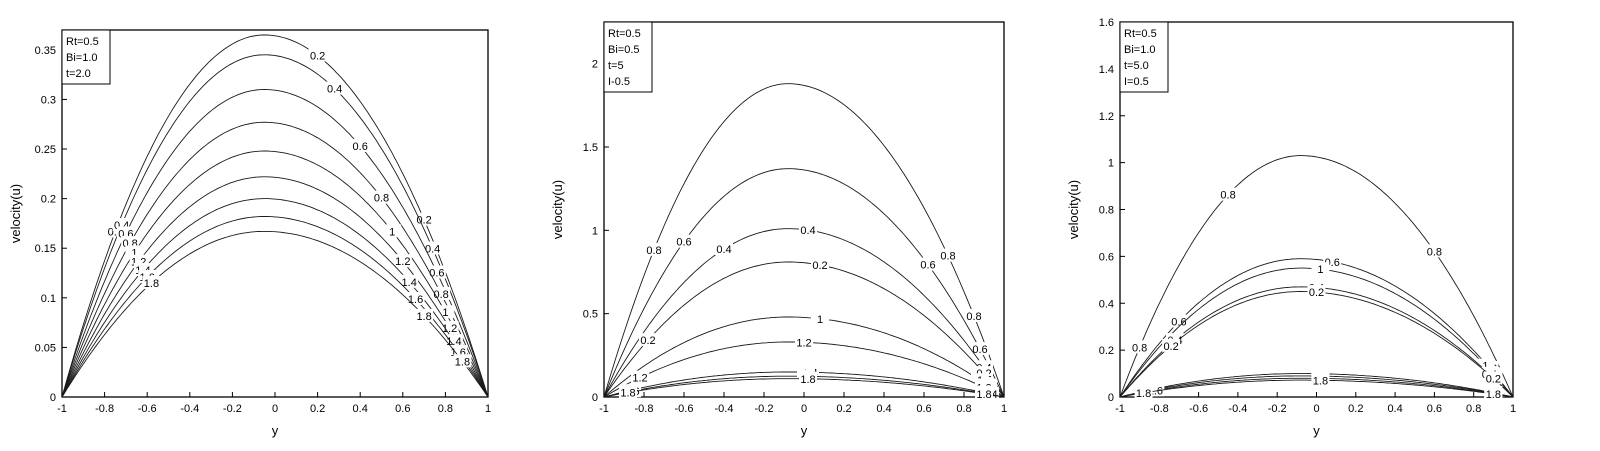 This screenshot has width=1600, height=451. What do you see at coordinates (590, 148) in the screenshot?
I see `y-tick-label: 1.5` at bounding box center [590, 148].